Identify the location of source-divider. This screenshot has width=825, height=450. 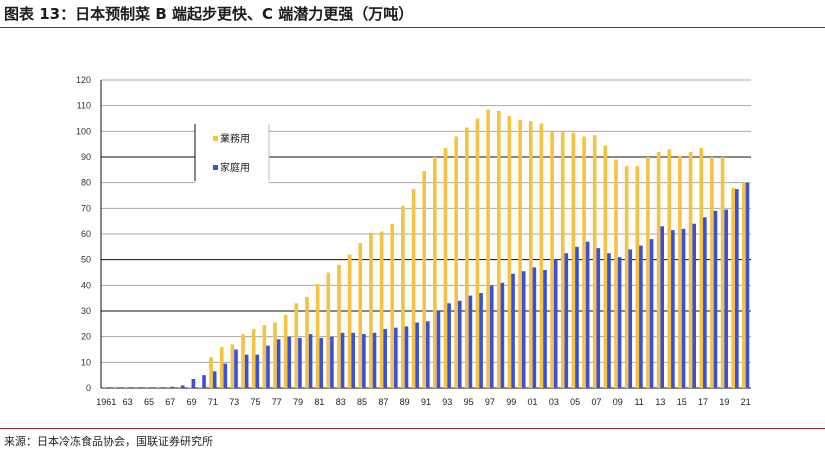
(412, 428).